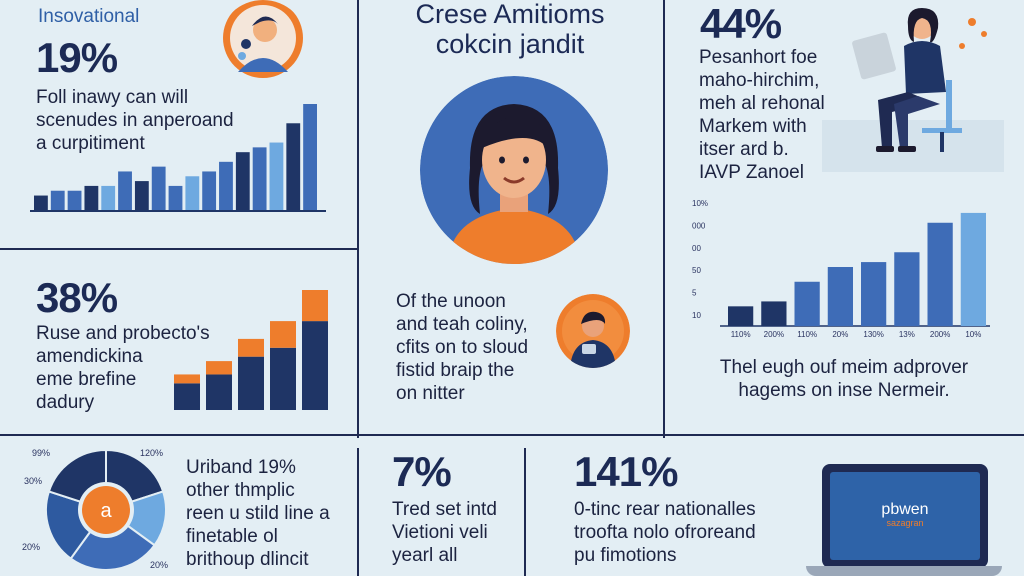 Image resolution: width=1024 pixels, height=576 pixels. What do you see at coordinates (665, 509) in the screenshot?
I see `text-line: 0-tinc rear nationalles` at bounding box center [665, 509].